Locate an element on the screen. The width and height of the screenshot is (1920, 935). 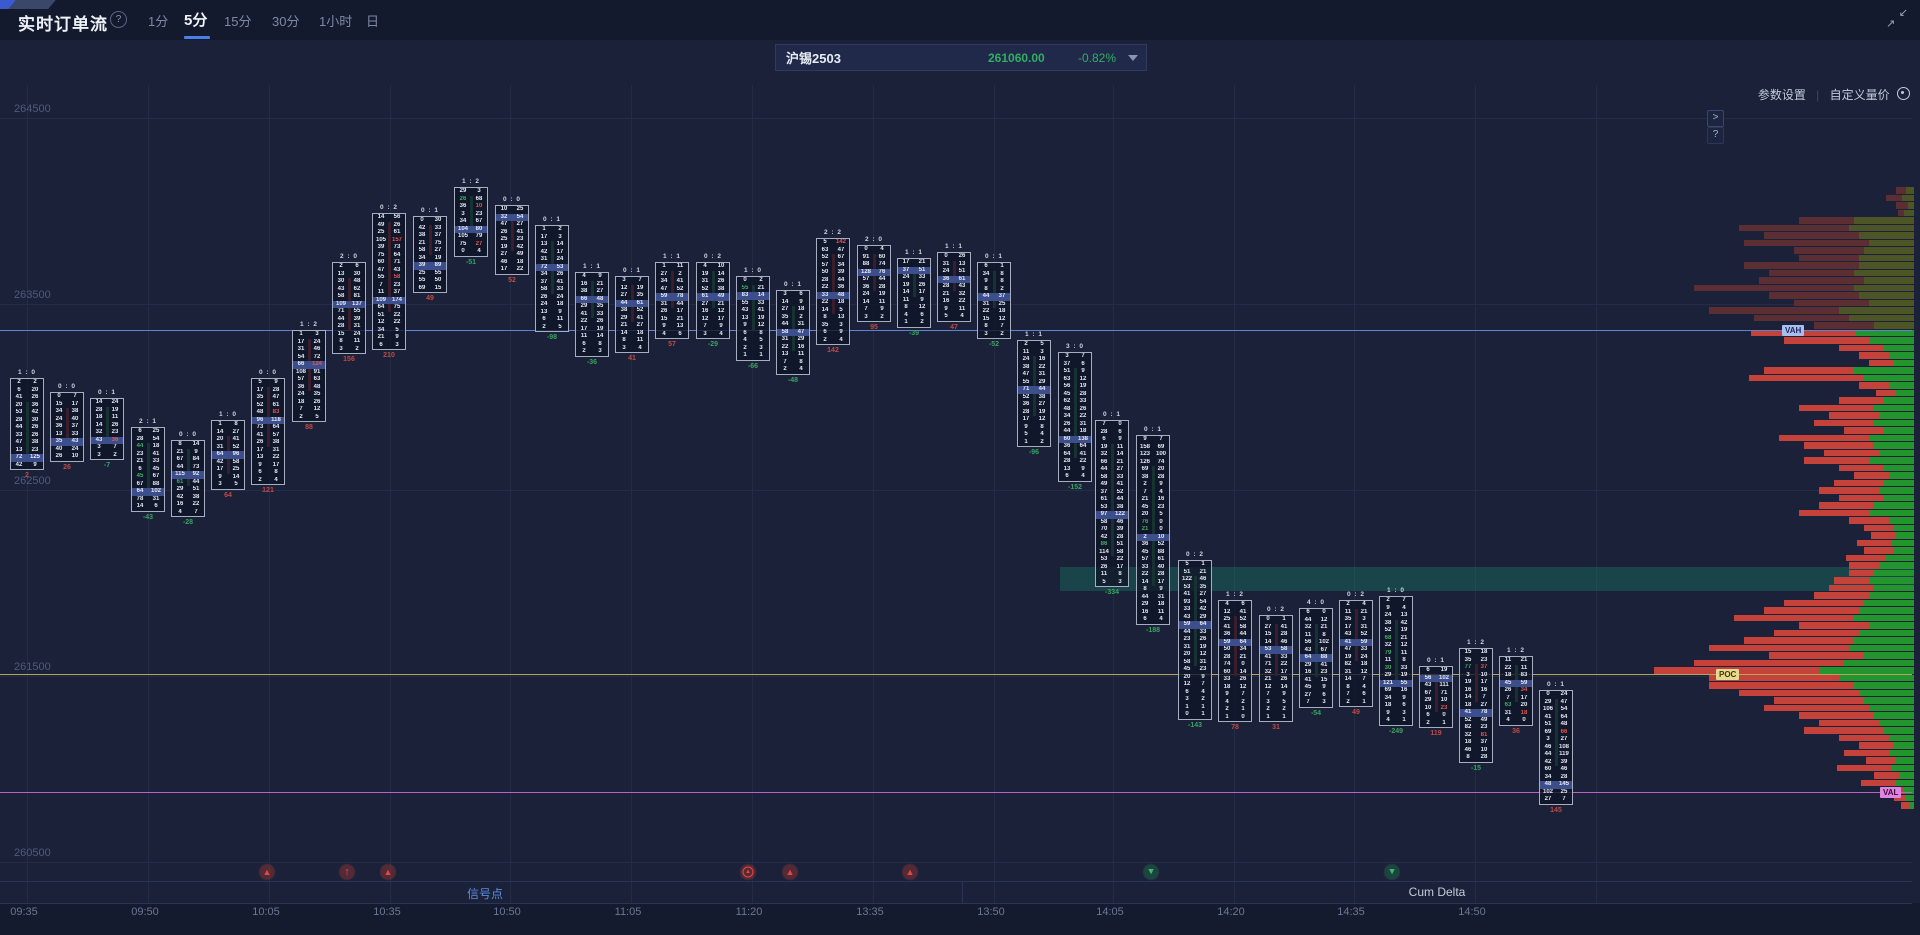
tab-day: 日 is located at coordinates (373, 21).